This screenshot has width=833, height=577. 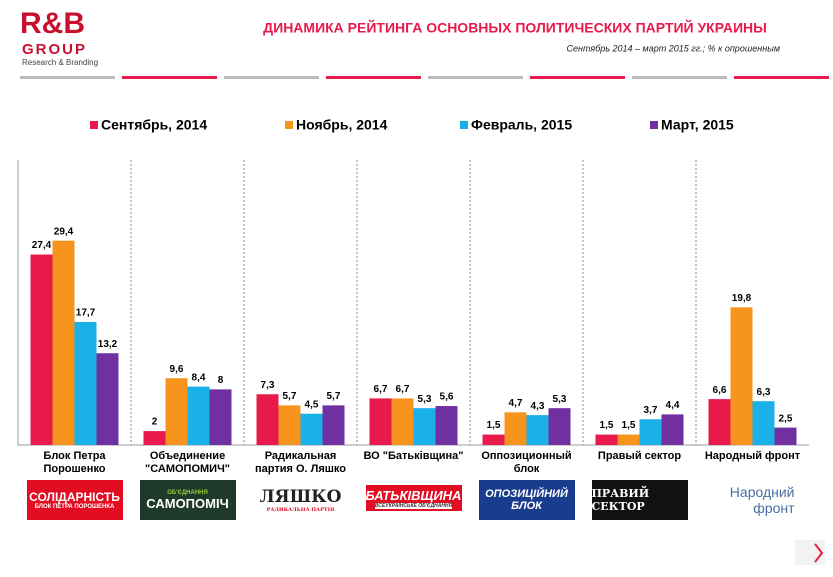 I want to click on logo-text: БЛОК ПЕТРА ПОРОШЕНКА, so click(x=74, y=507).